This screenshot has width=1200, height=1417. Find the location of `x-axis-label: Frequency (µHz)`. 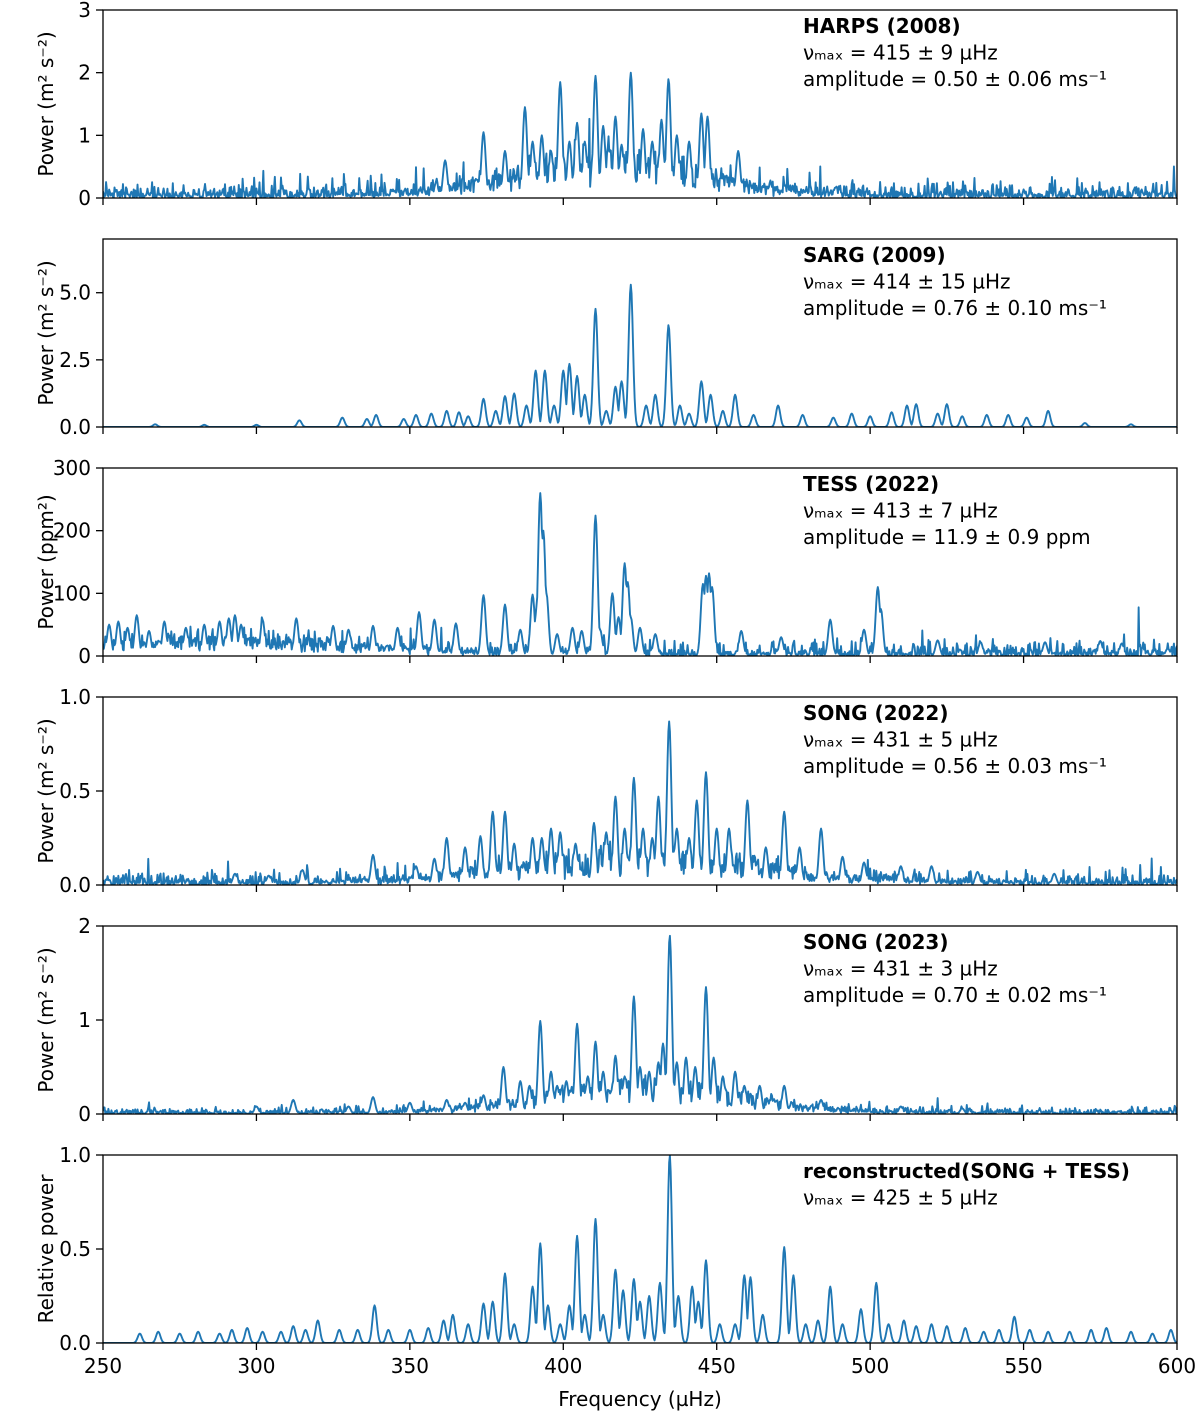

x-axis-label: Frequency (µHz) is located at coordinates (640, 1399).